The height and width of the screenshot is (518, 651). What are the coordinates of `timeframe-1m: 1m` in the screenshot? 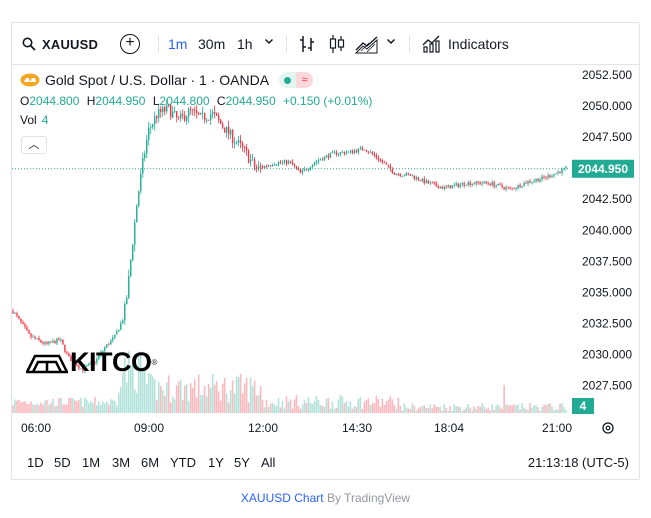 It's located at (178, 44).